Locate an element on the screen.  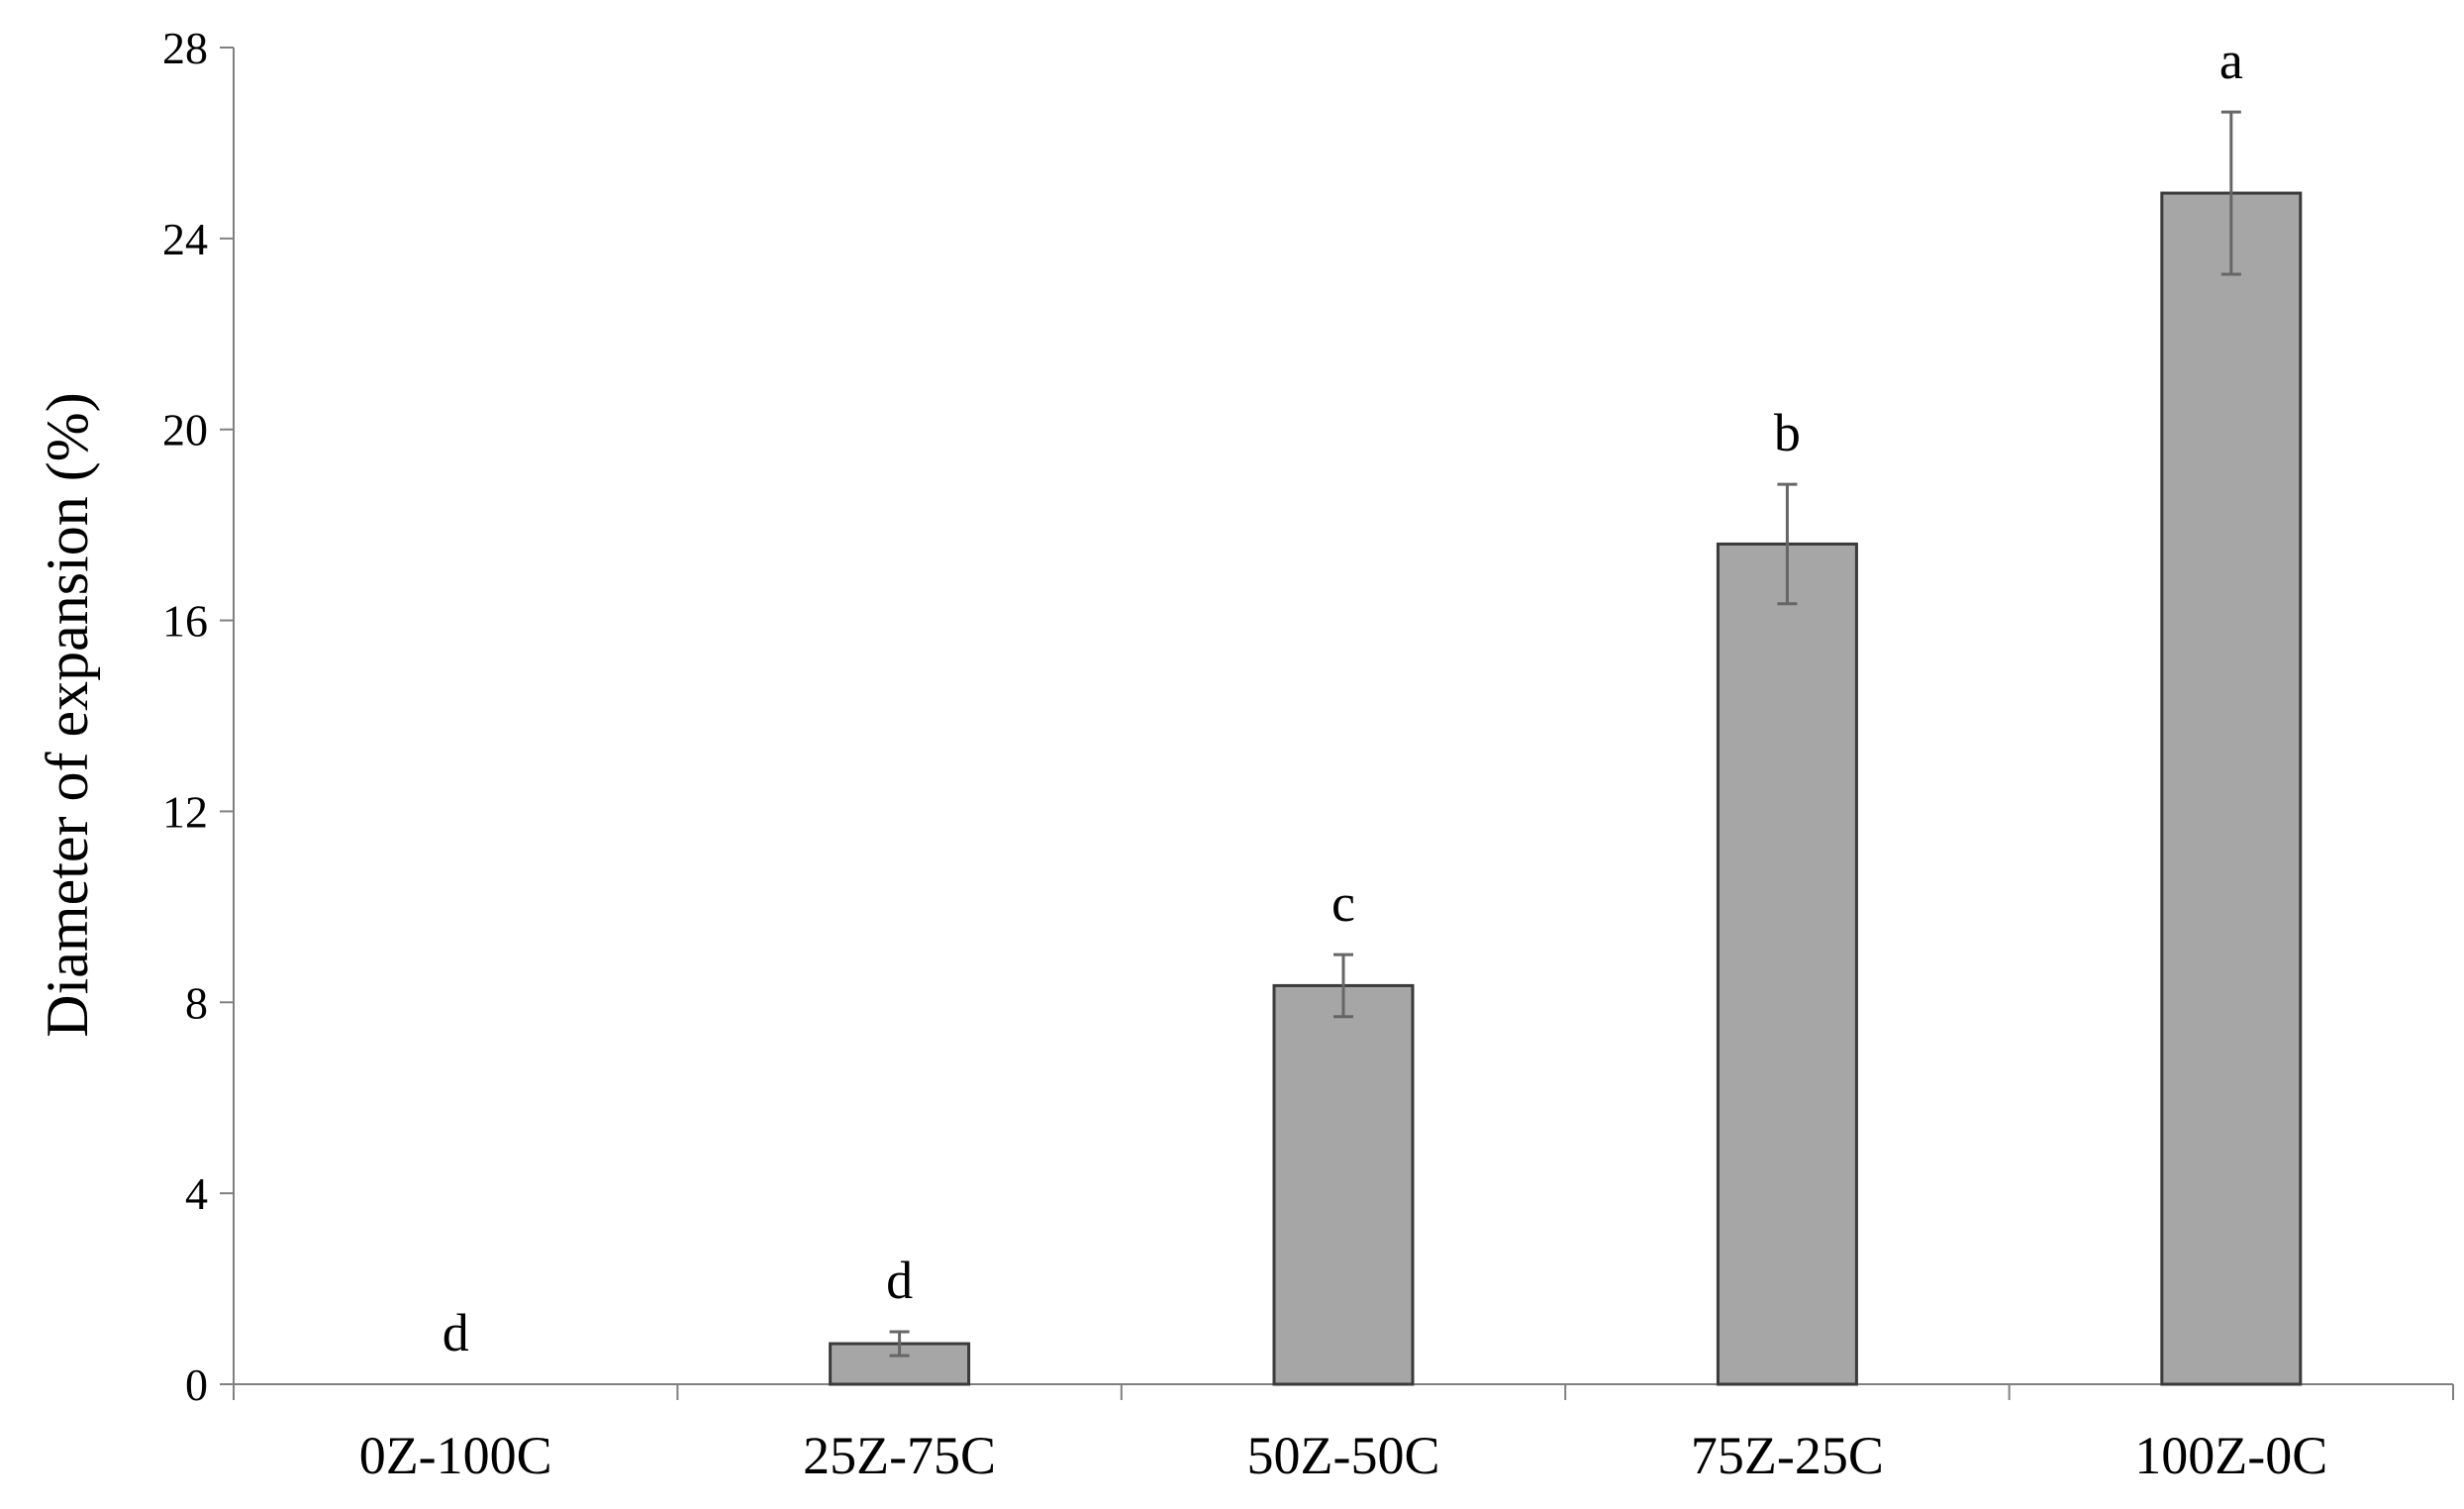
bar-25z-75c is located at coordinates (900, 1364).